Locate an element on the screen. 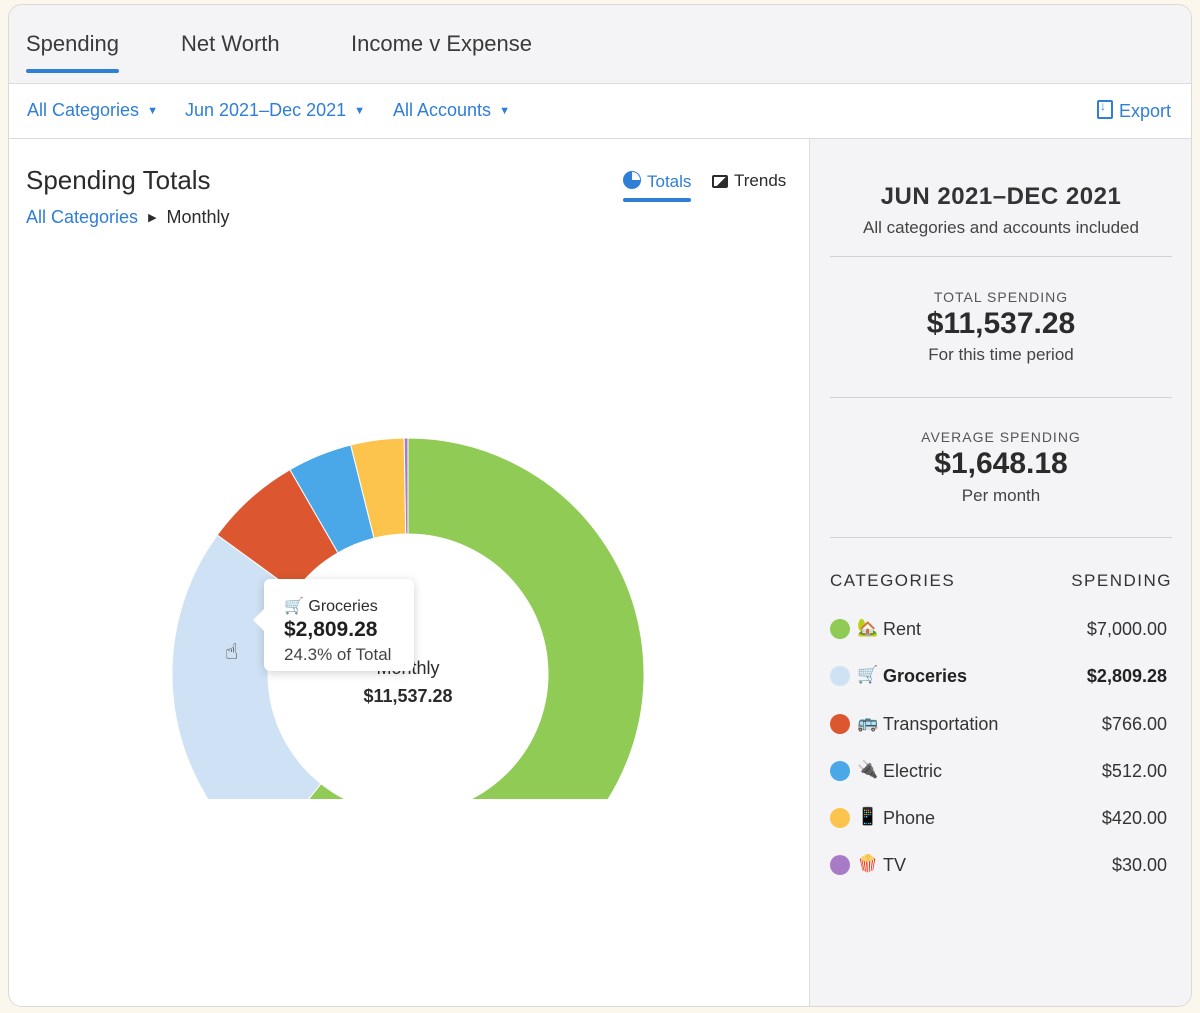  donut-center-total: $11,537.28 is located at coordinates (407, 696).